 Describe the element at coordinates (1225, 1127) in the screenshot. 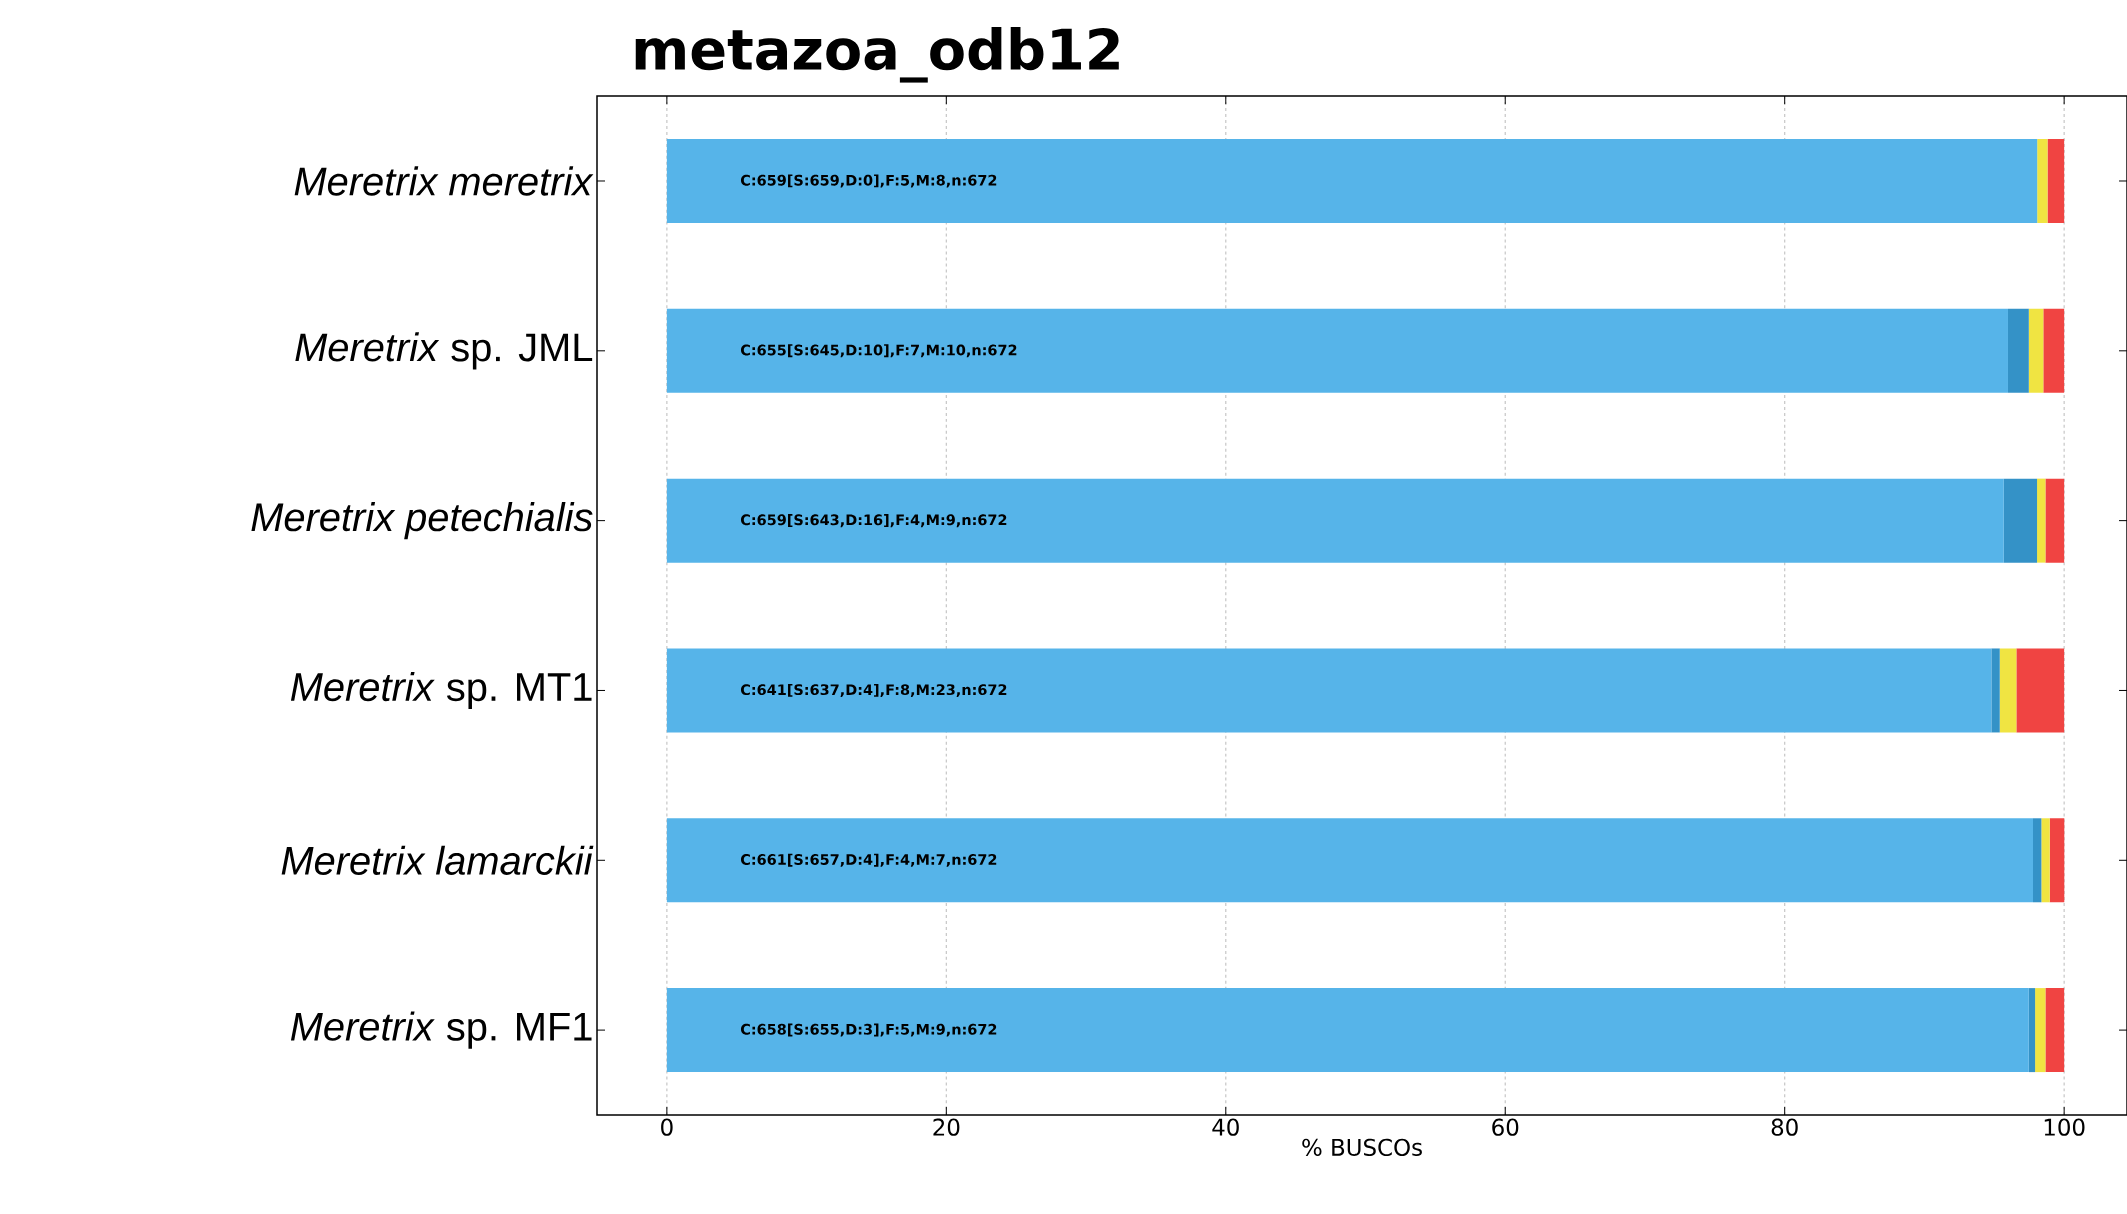

I see `x-tick-label: 40` at that location.